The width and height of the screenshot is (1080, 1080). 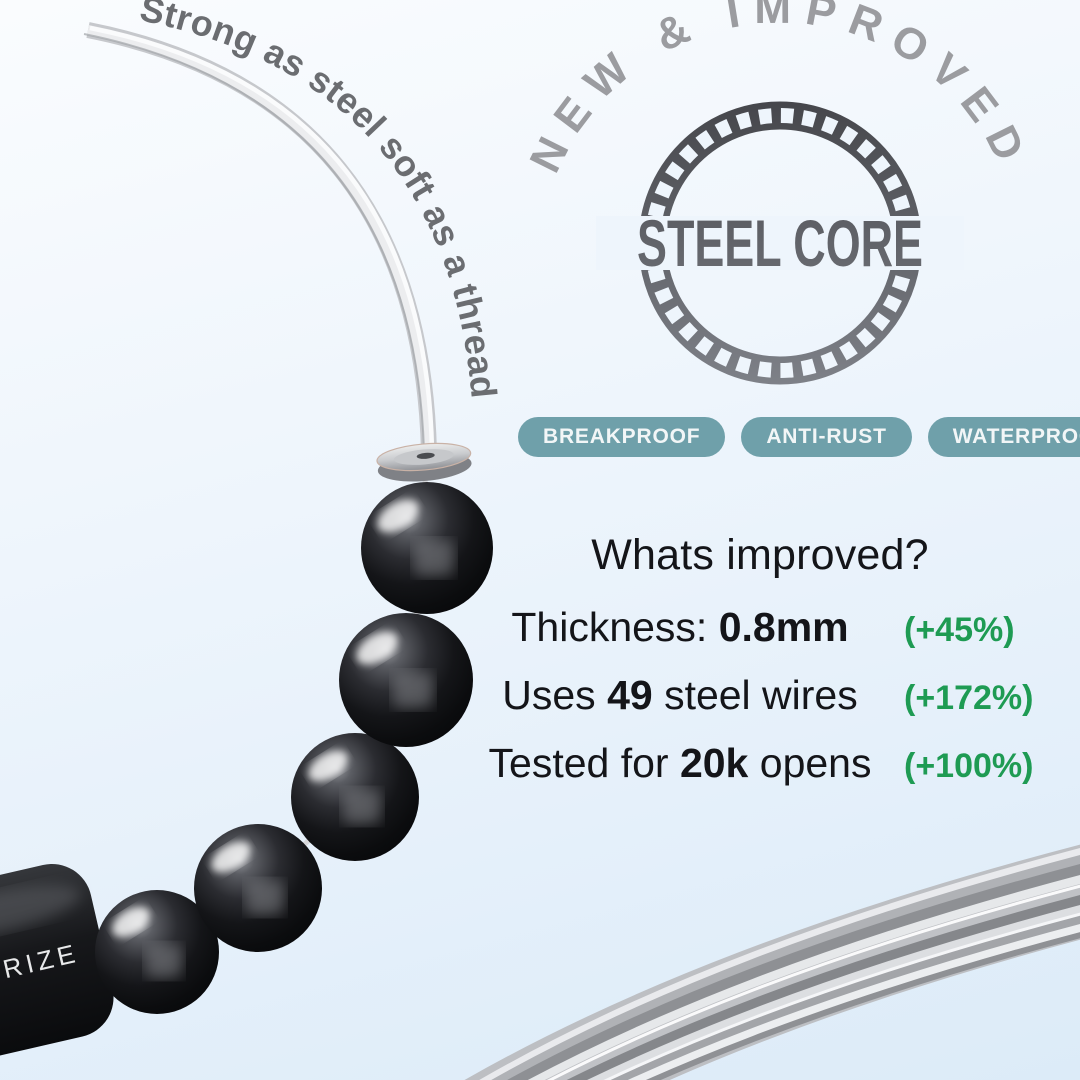 What do you see at coordinates (826, 437) in the screenshot?
I see `badge-anti-rust: ANTI-RUST` at bounding box center [826, 437].